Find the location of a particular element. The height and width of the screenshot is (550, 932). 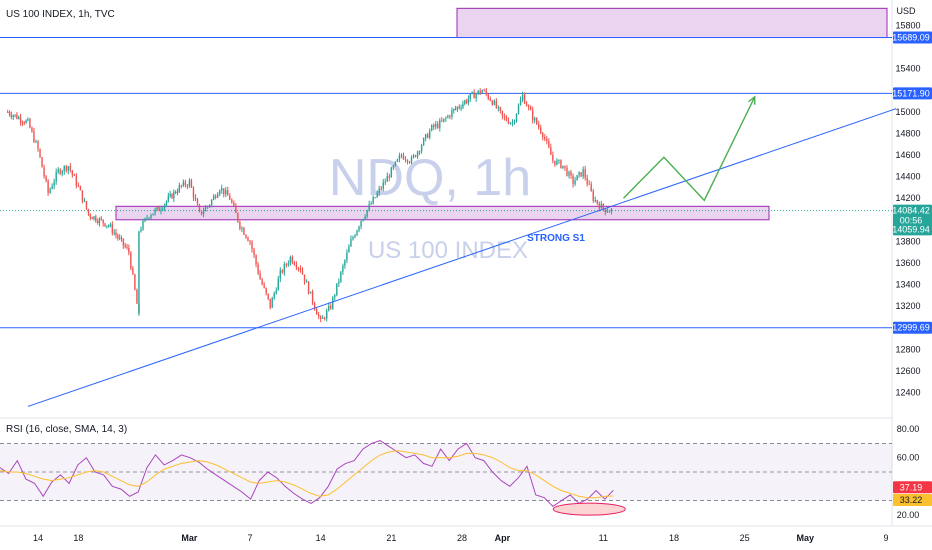

watermark-symbol: NDQ, 1h is located at coordinates (430, 178).